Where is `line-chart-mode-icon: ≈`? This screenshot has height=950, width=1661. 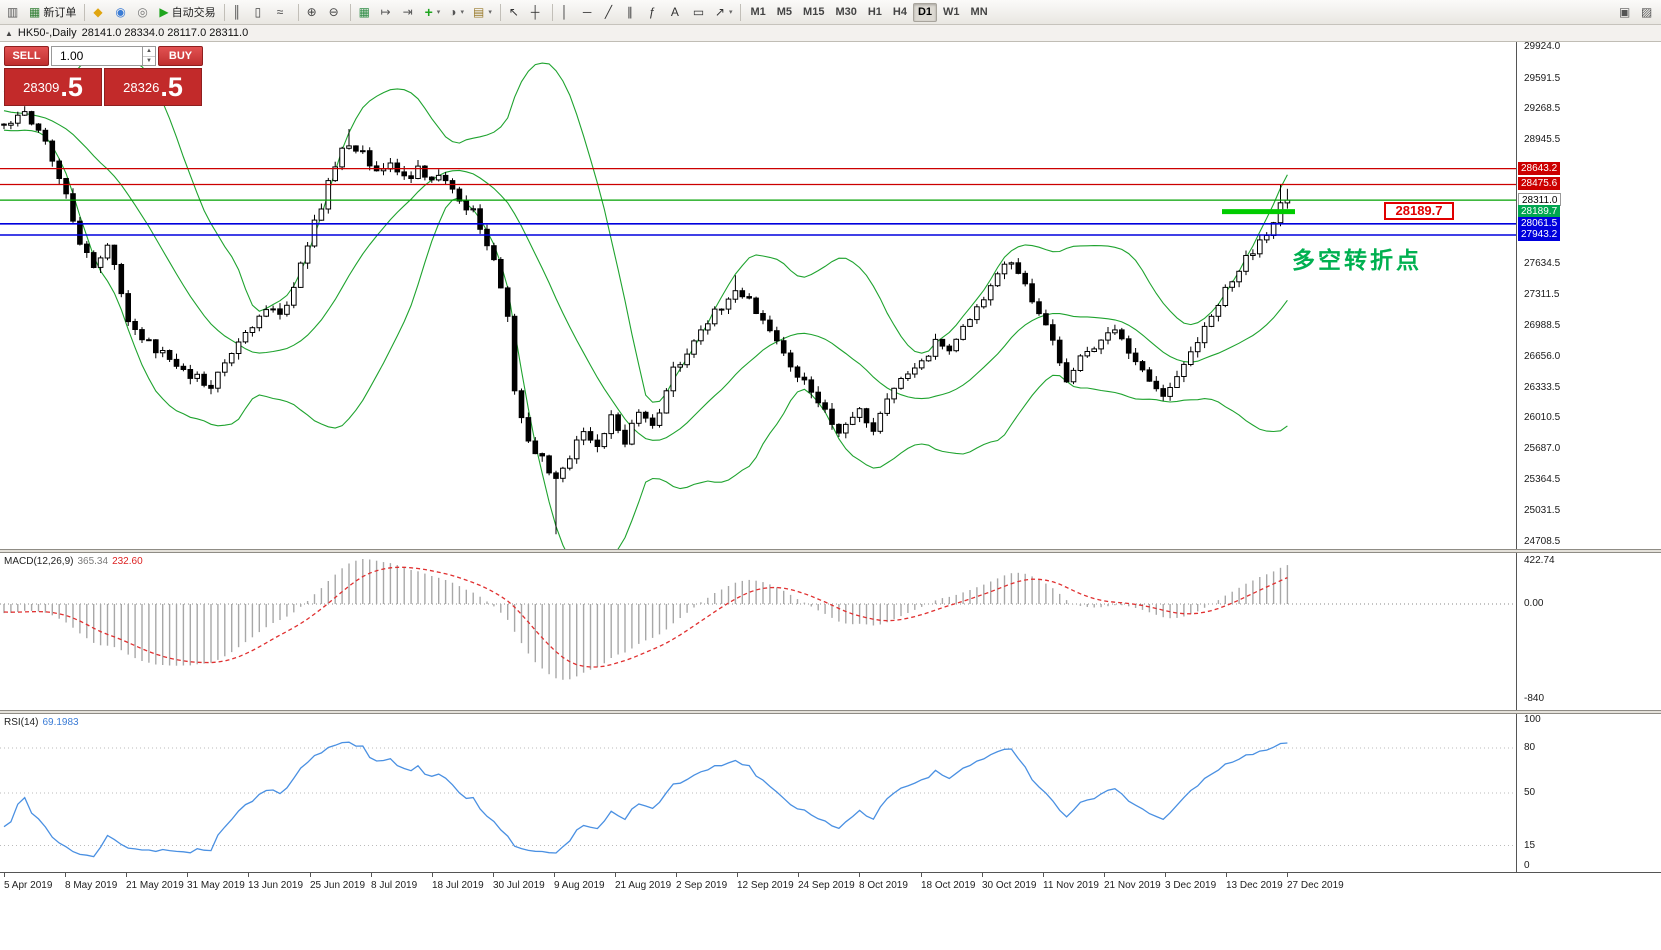 line-chart-mode-icon: ≈ is located at coordinates (283, 12).